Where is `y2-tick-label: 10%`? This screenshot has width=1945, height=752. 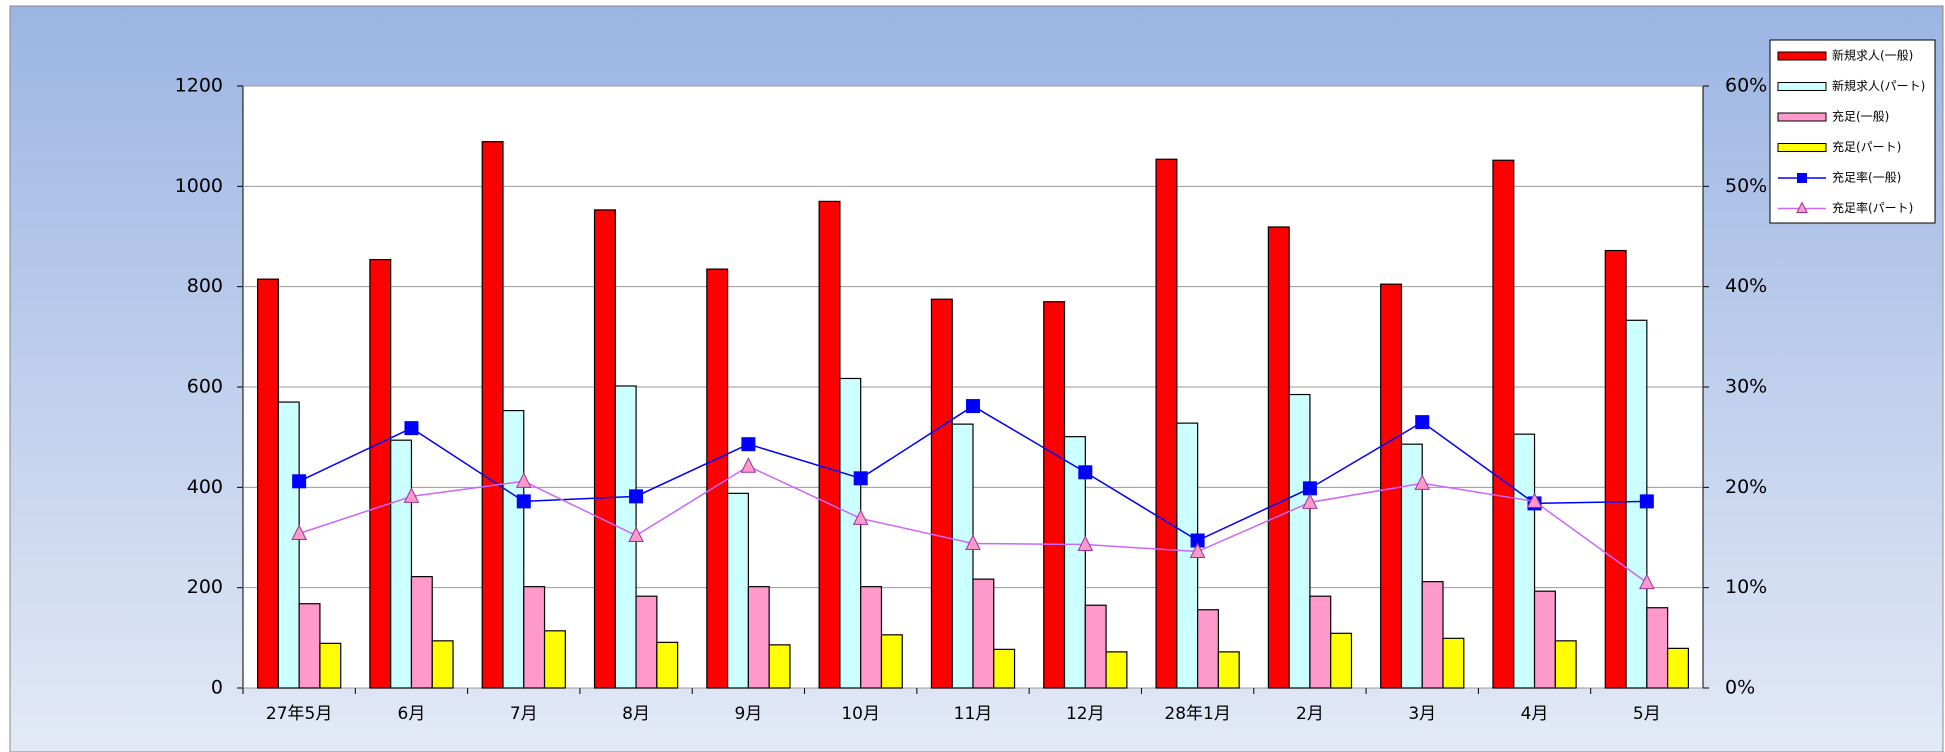
y2-tick-label: 10% is located at coordinates (1746, 587).